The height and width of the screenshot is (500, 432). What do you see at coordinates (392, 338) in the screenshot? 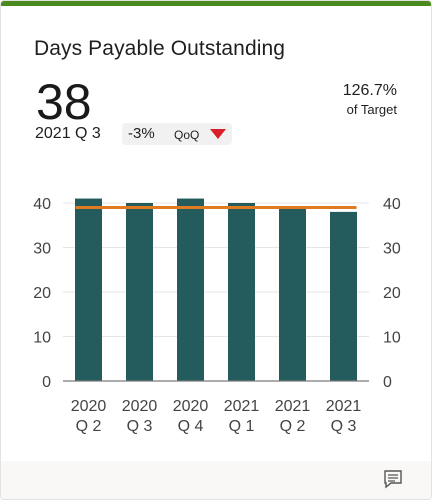
I see `y-tick-label-right: 10` at bounding box center [392, 338].